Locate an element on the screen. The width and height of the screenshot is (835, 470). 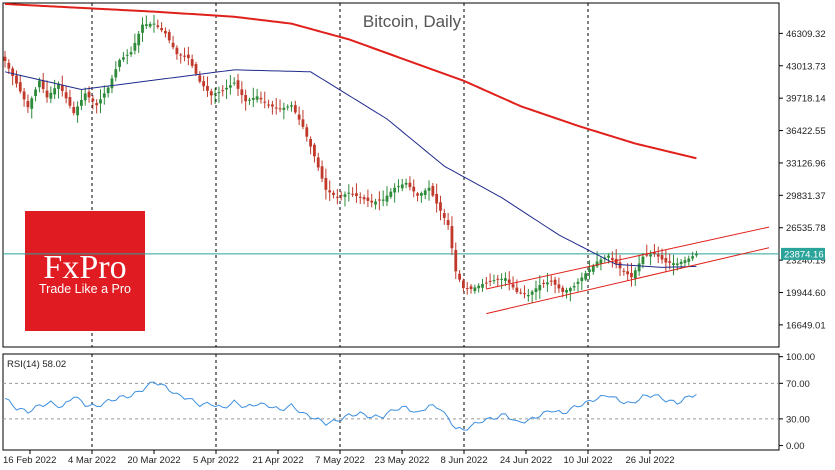
y-tick-label-8: 19944.60 is located at coordinates (806, 293).